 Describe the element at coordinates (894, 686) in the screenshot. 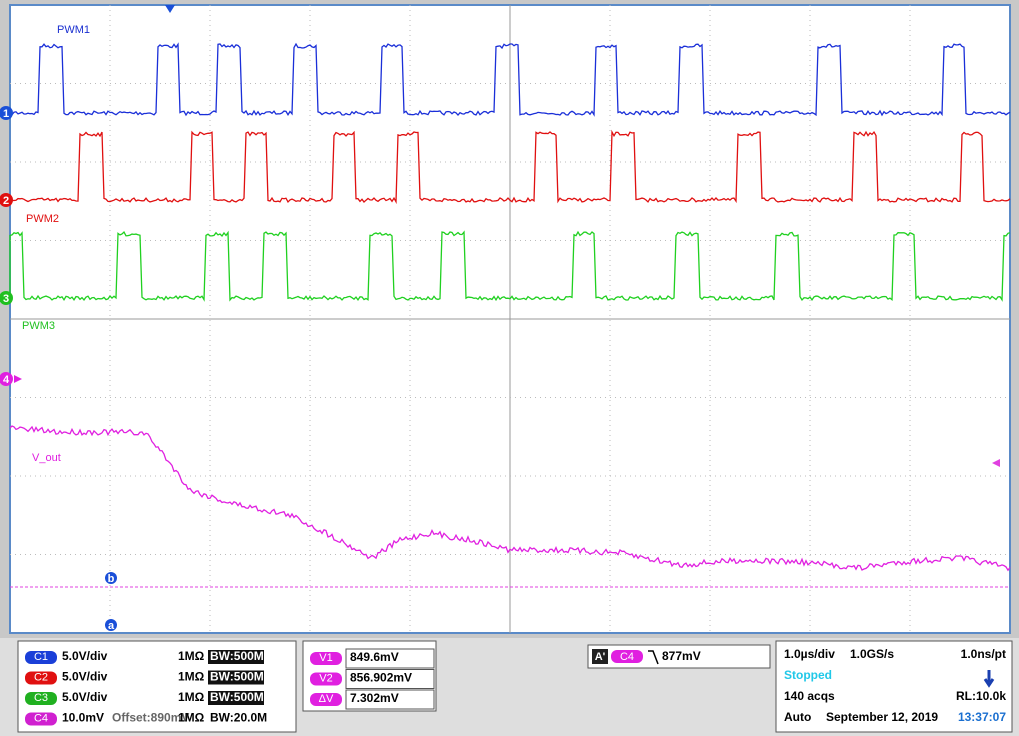

I see `timebase-panel` at that location.